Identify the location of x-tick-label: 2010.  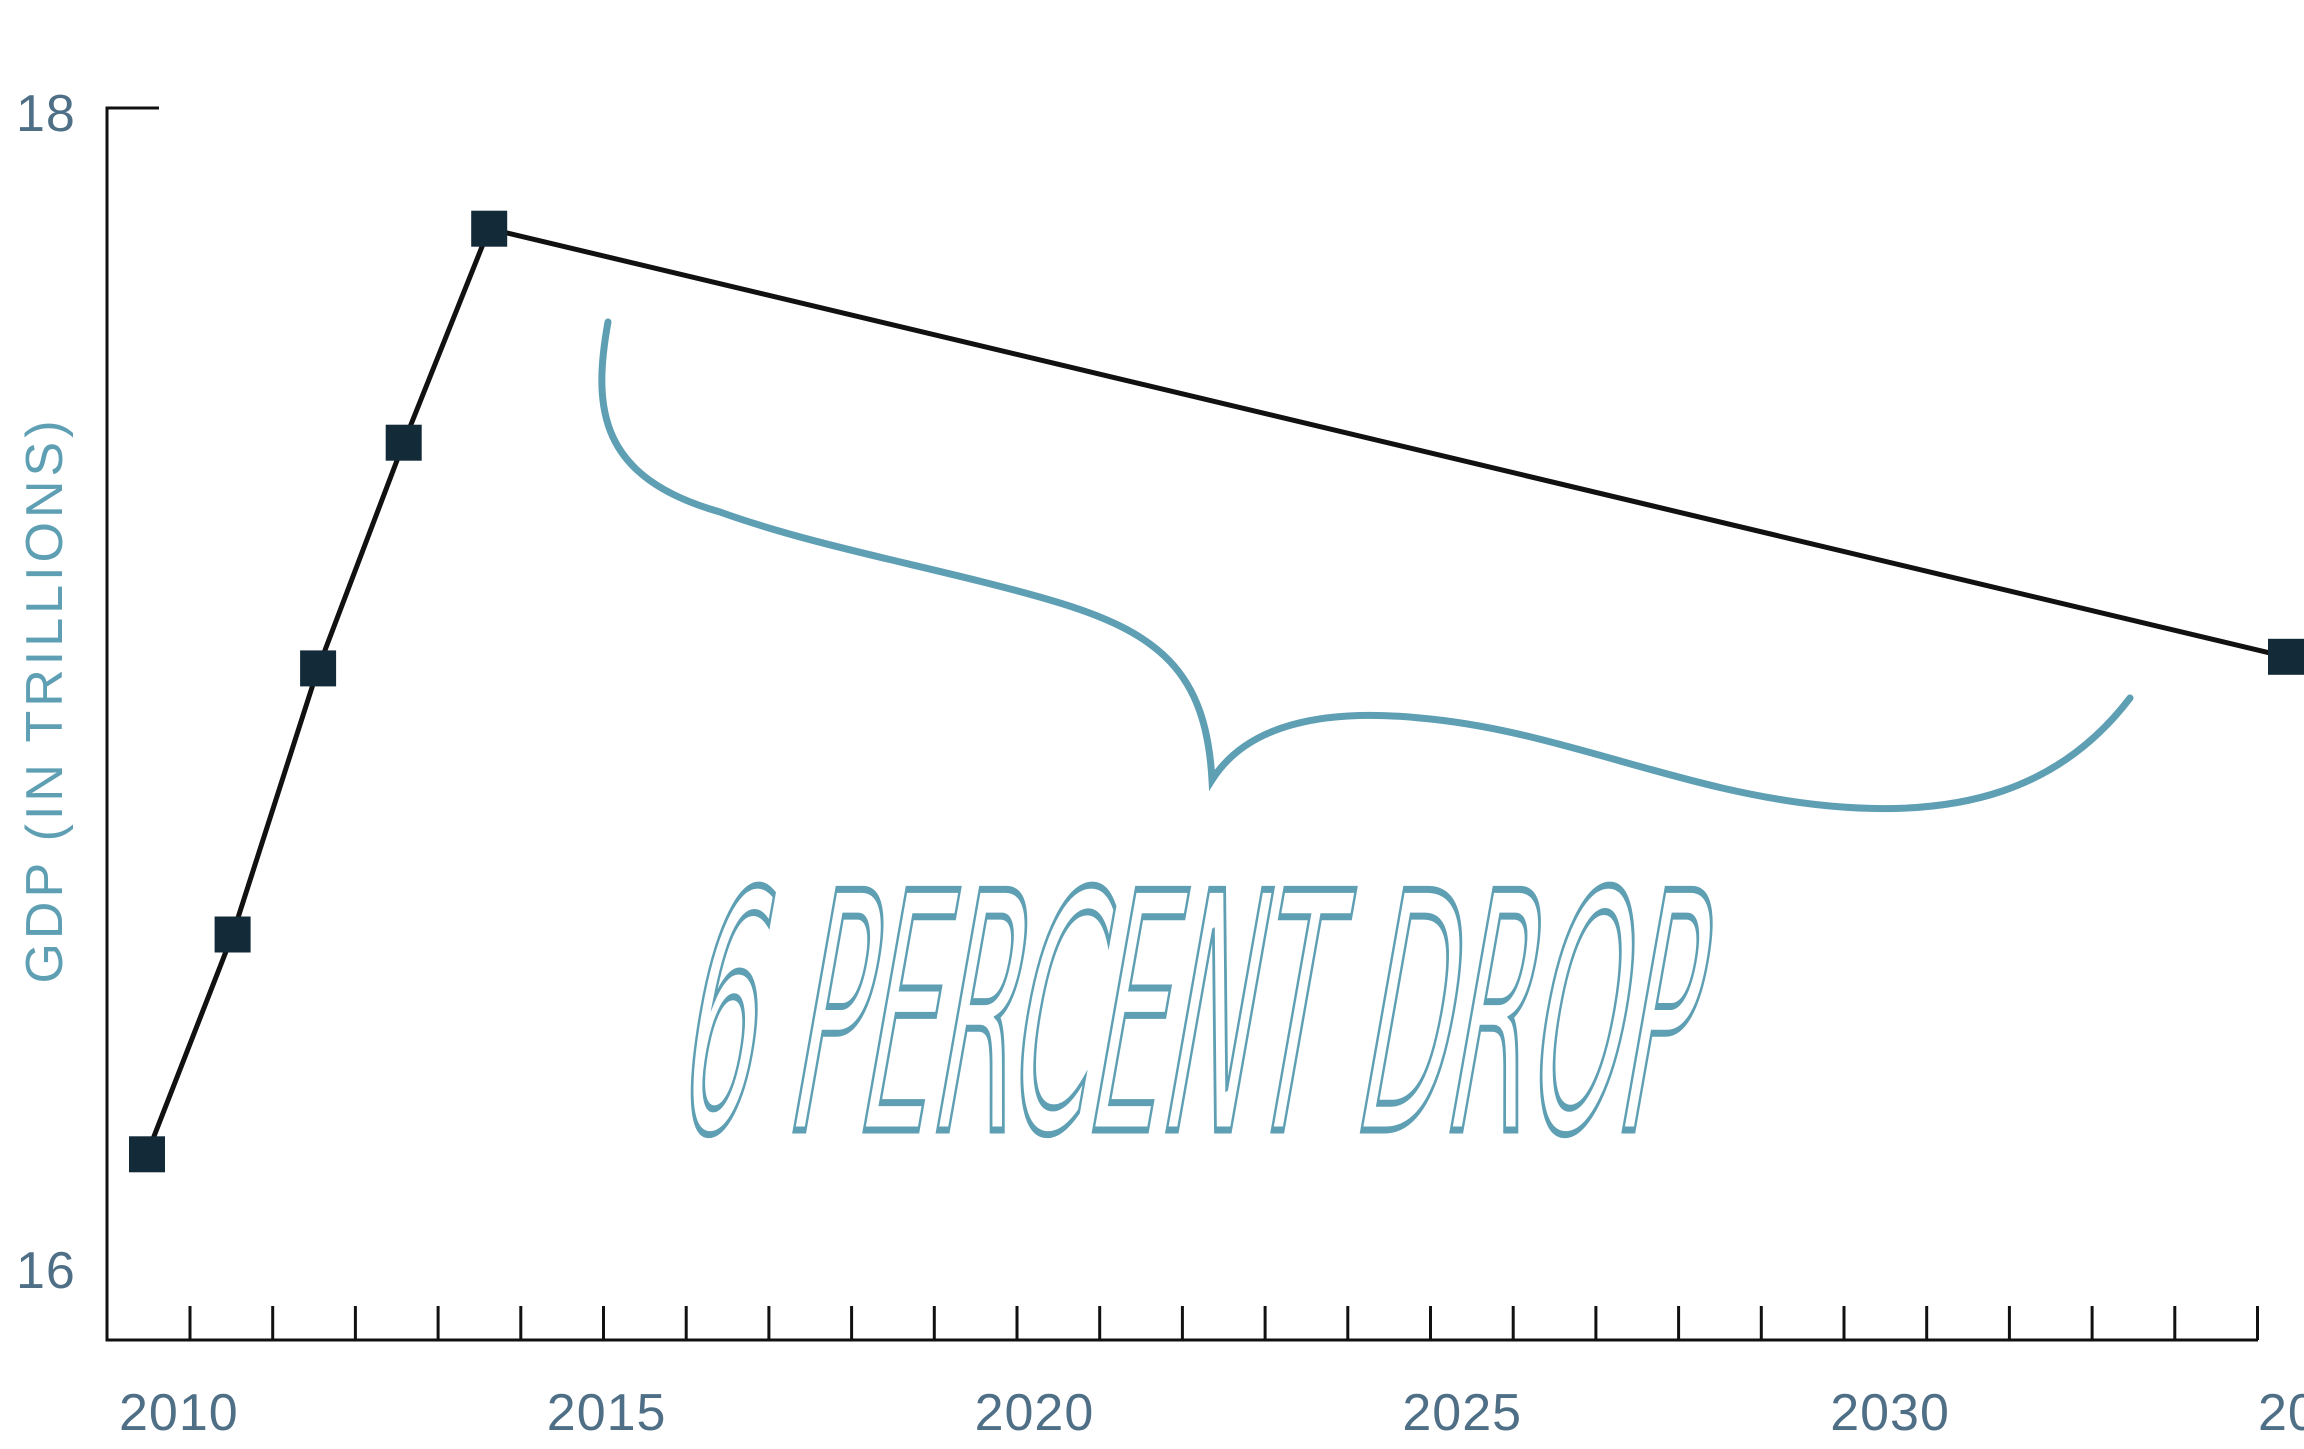
(179, 1413).